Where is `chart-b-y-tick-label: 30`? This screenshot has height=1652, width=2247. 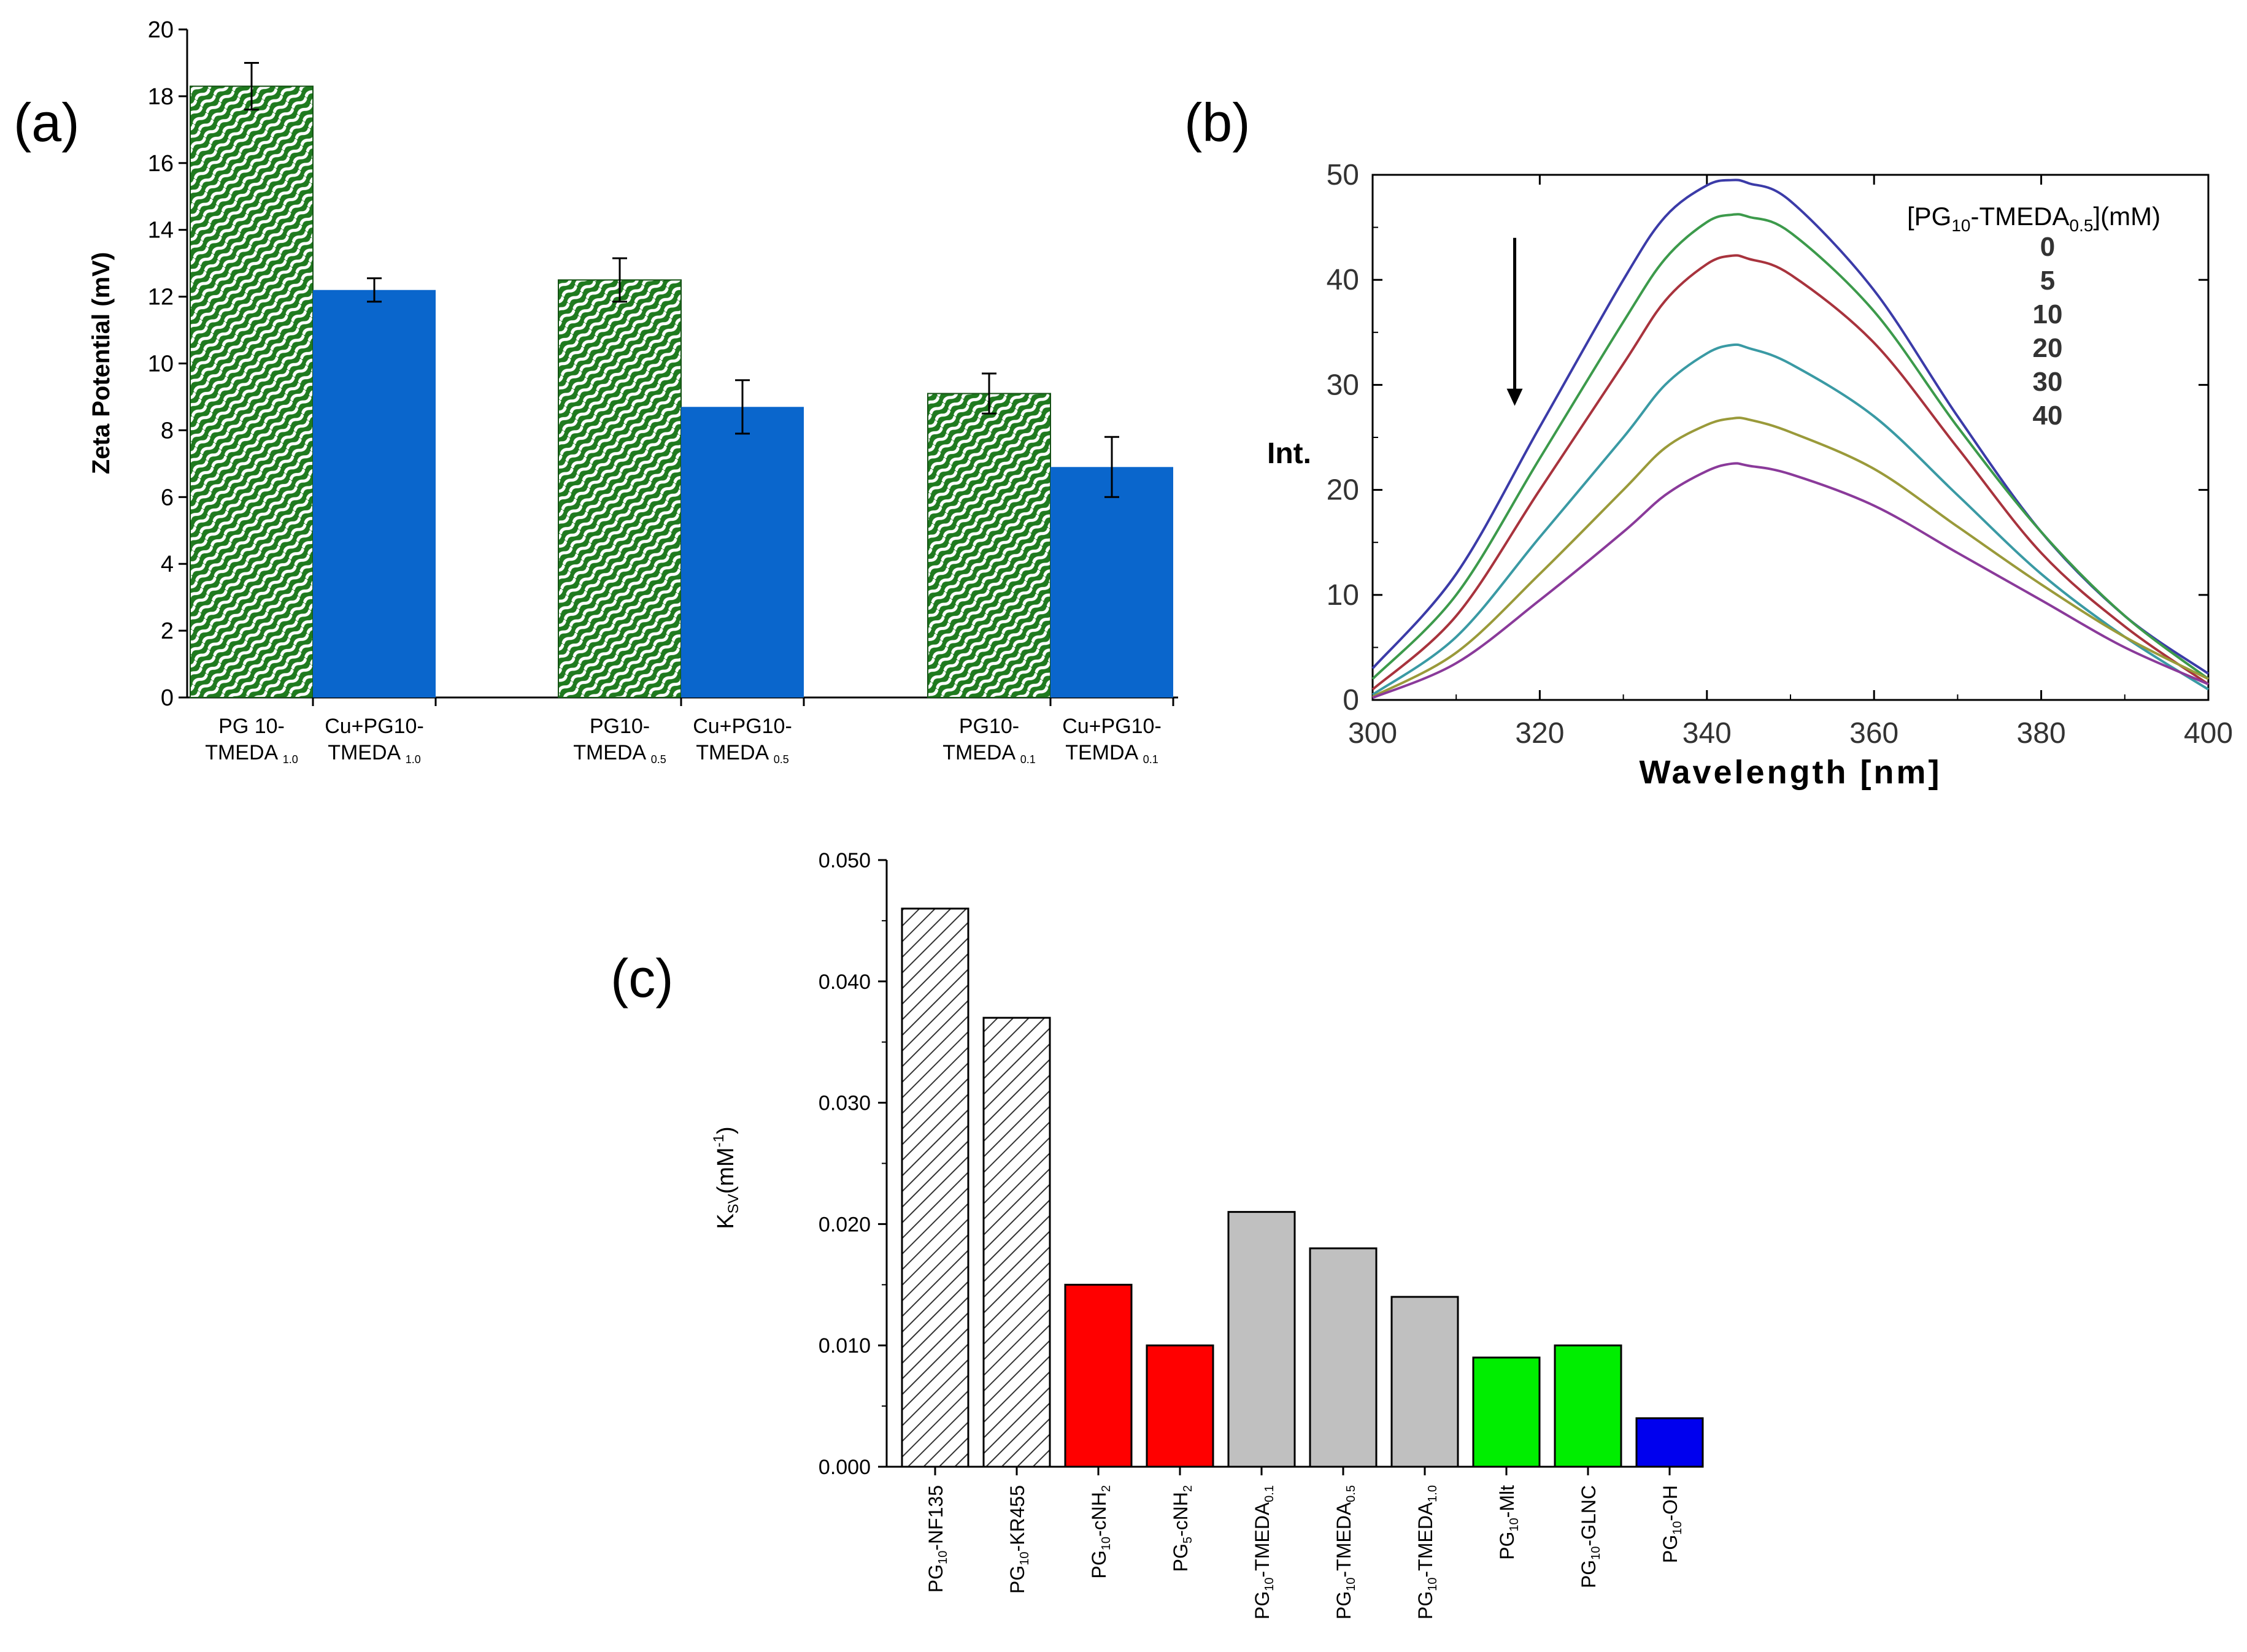 chart-b-y-tick-label: 30 is located at coordinates (1343, 385).